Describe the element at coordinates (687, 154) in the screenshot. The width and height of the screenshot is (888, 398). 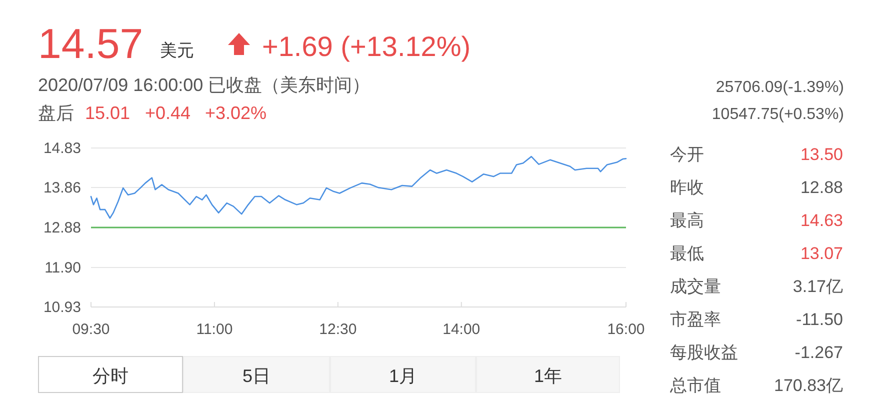
I see `text: 今开` at that location.